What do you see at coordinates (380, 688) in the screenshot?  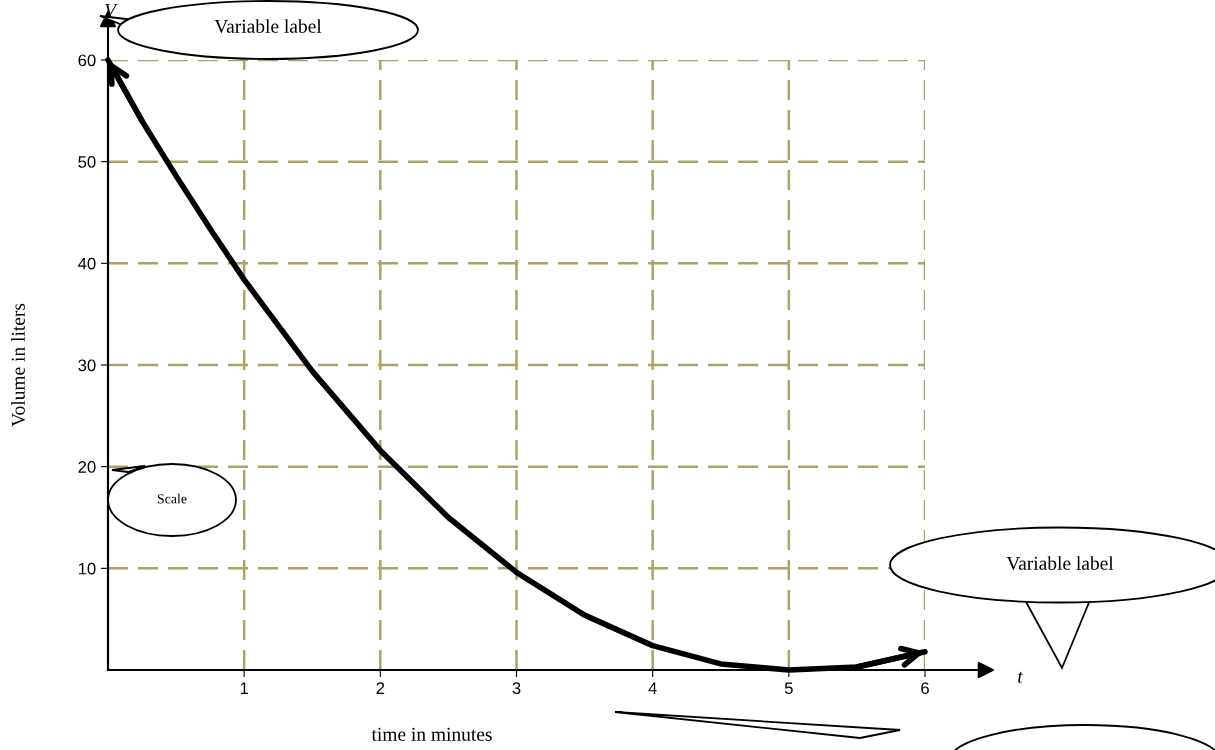 I see `x-tick-label: 2` at bounding box center [380, 688].